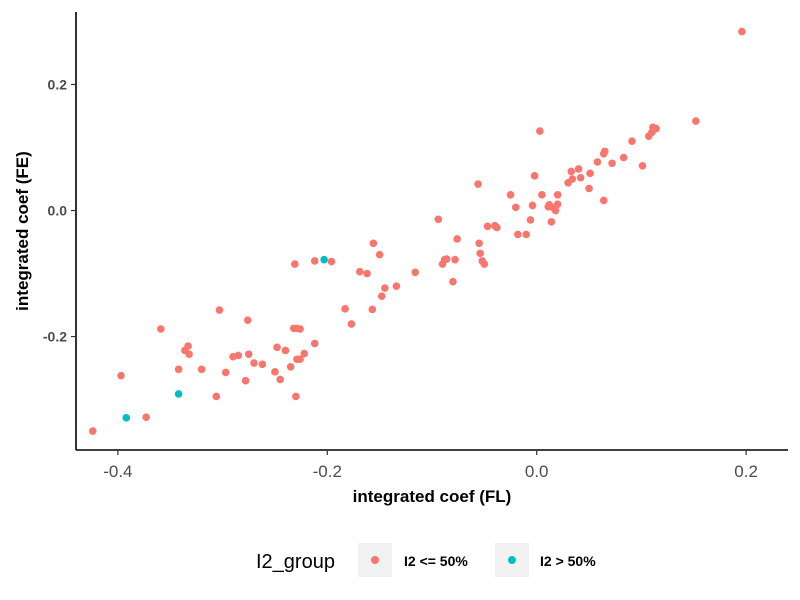 Image resolution: width=800 pixels, height=600 pixels. I want to click on y-axis-ticks: -0.2 0.0 0.2, so click(59, 210).